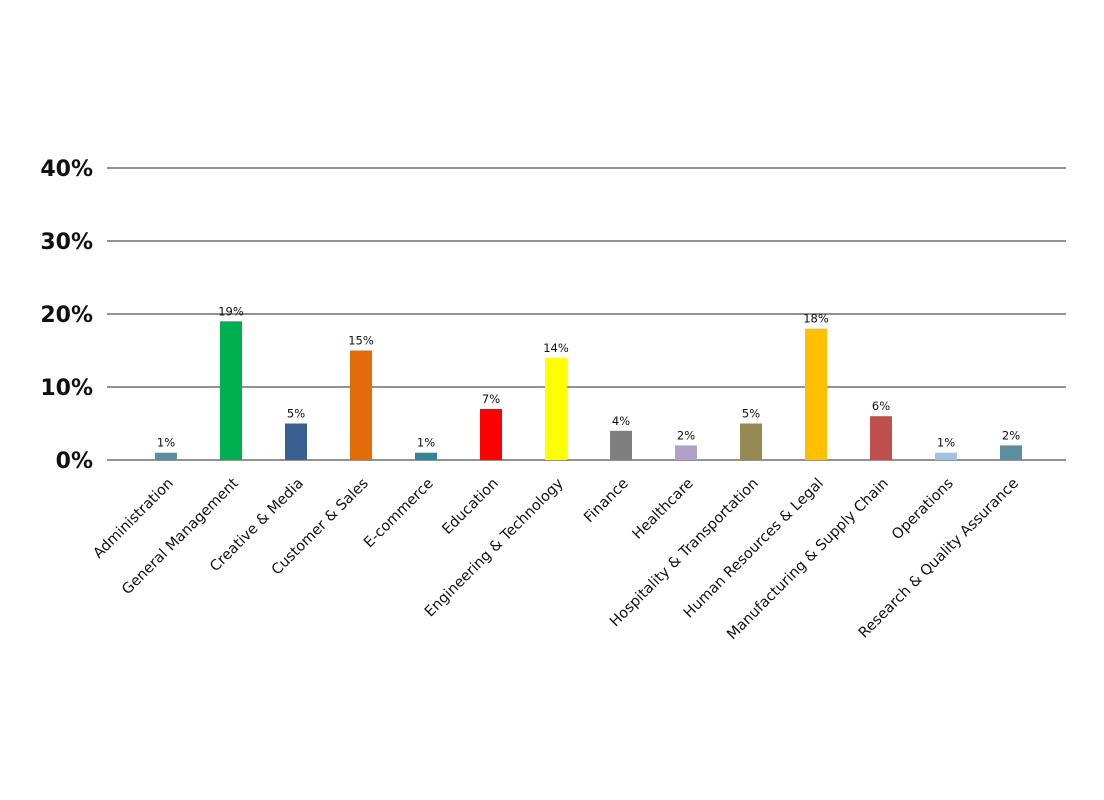  I want to click on data-label: 19%, so click(231, 311).